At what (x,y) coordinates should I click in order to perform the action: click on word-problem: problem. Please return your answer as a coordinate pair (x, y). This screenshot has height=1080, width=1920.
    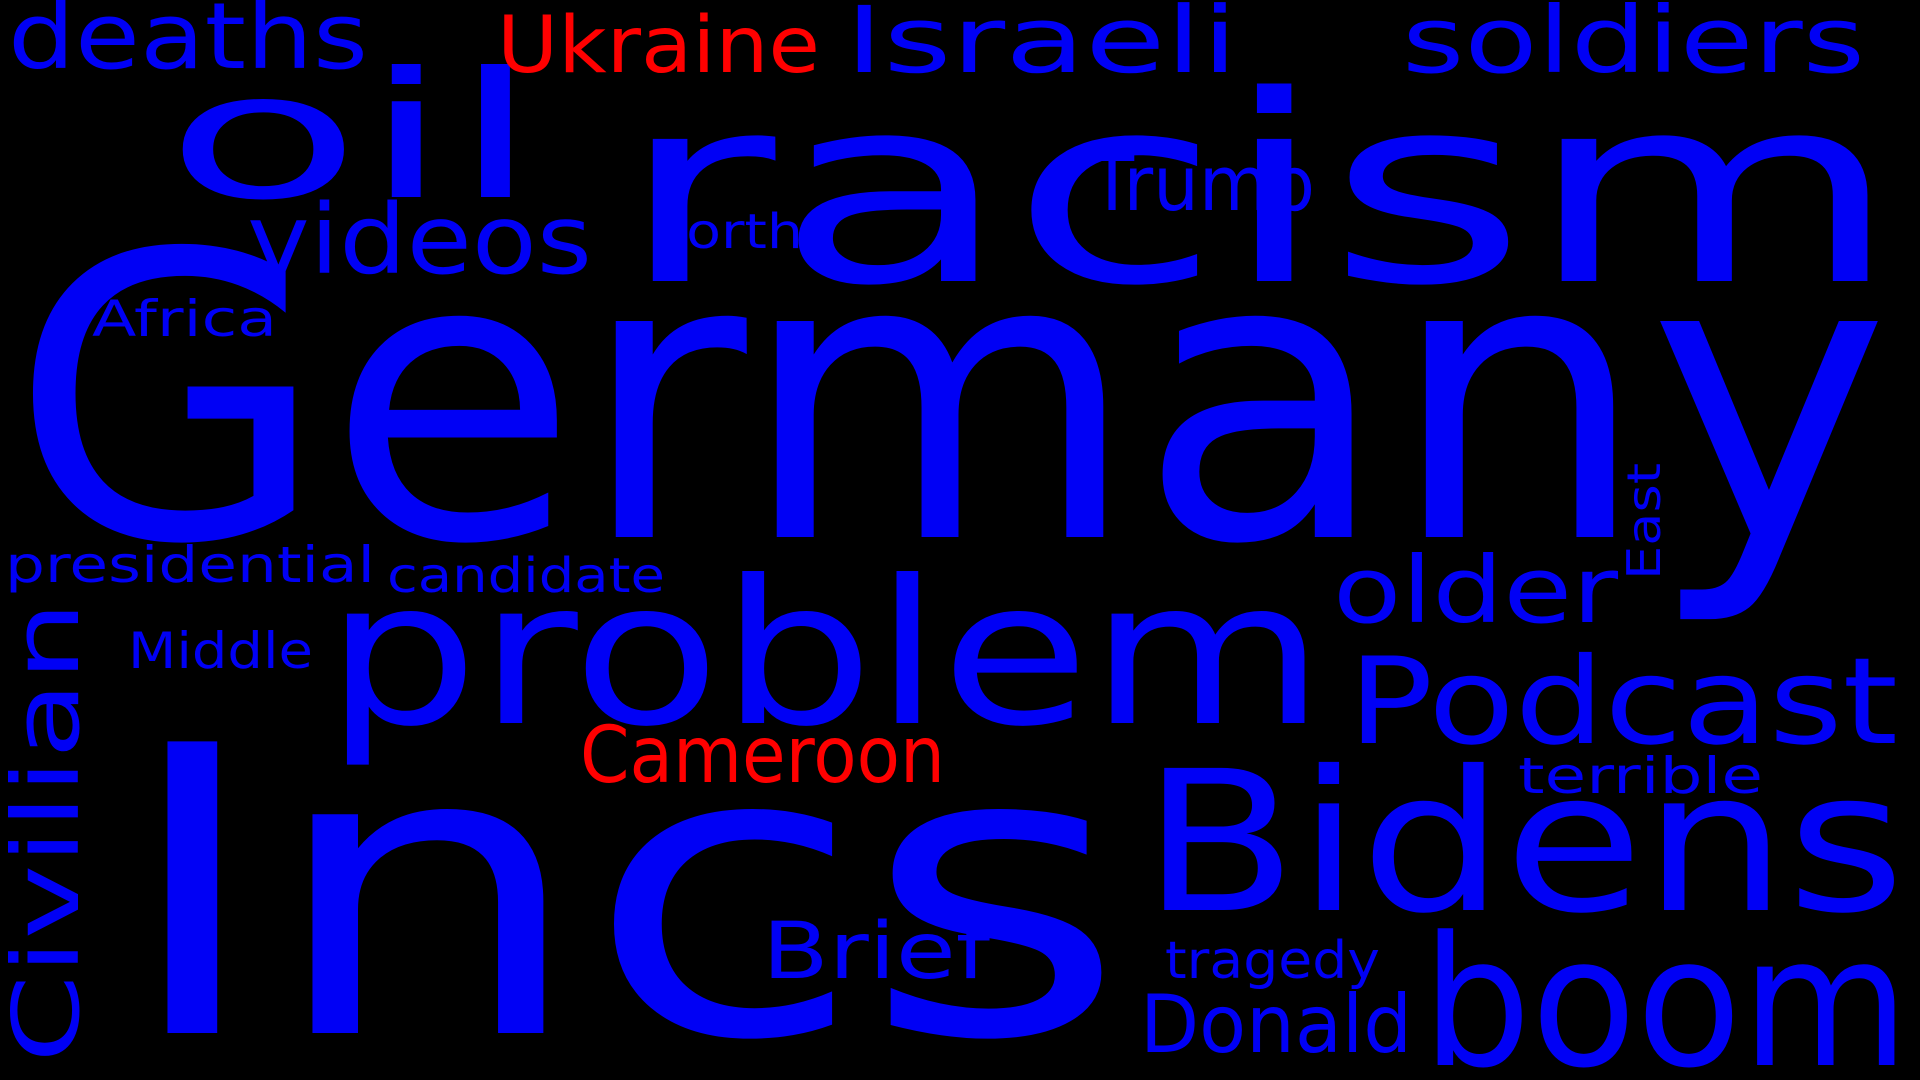
    Looking at the image, I should click on (825, 654).